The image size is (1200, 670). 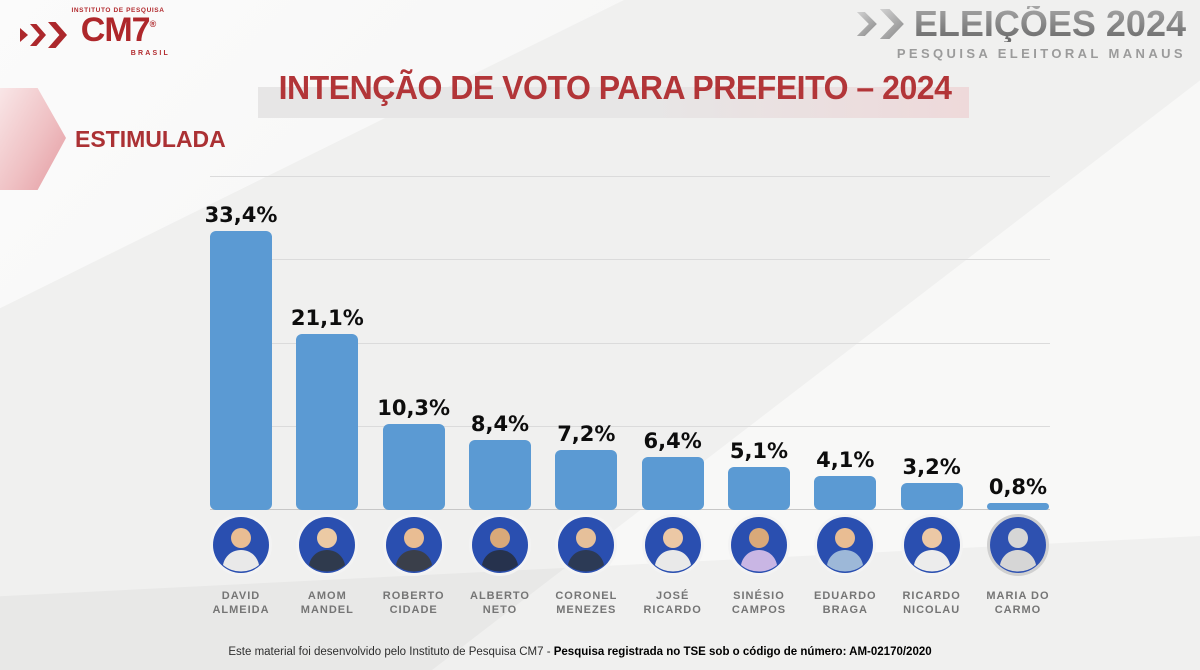 What do you see at coordinates (118, 30) in the screenshot?
I see `logo-name: CM7®` at bounding box center [118, 30].